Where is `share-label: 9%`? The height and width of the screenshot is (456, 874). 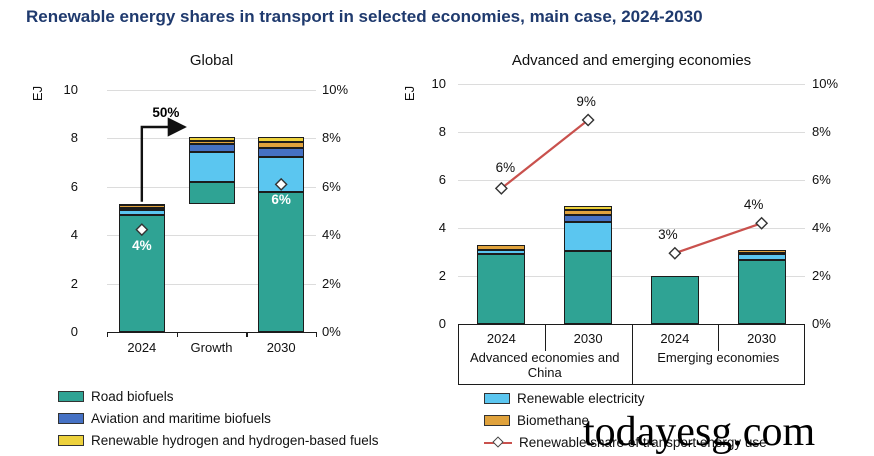 share-label: 9% is located at coordinates (586, 101).